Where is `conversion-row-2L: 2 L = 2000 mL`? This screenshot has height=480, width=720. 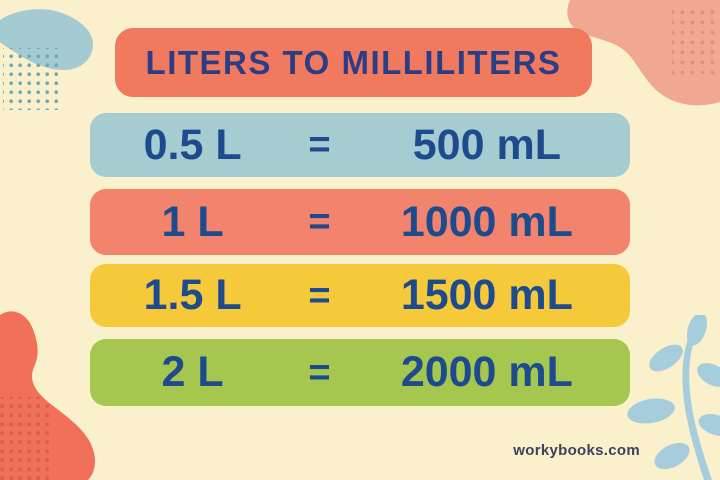 conversion-row-2L: 2 L = 2000 mL is located at coordinates (360, 372).